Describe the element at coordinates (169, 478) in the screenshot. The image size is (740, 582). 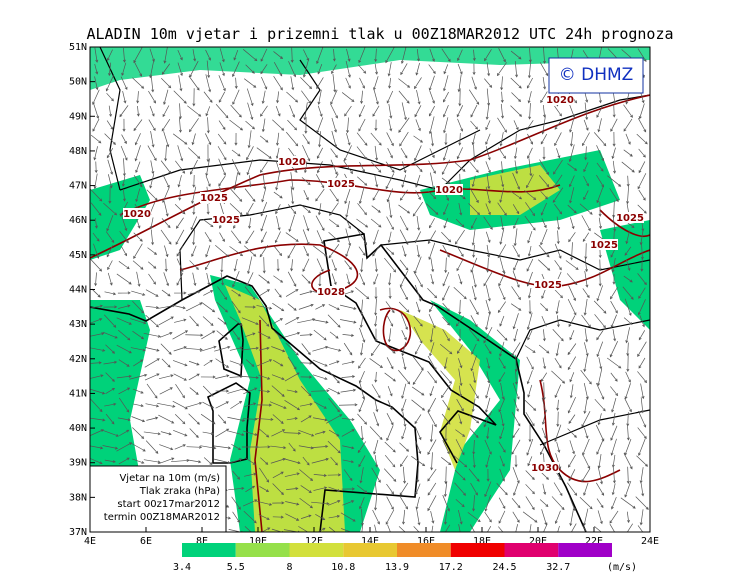
I see `info-line: Vjetar na 10m (m/s)` at that location.